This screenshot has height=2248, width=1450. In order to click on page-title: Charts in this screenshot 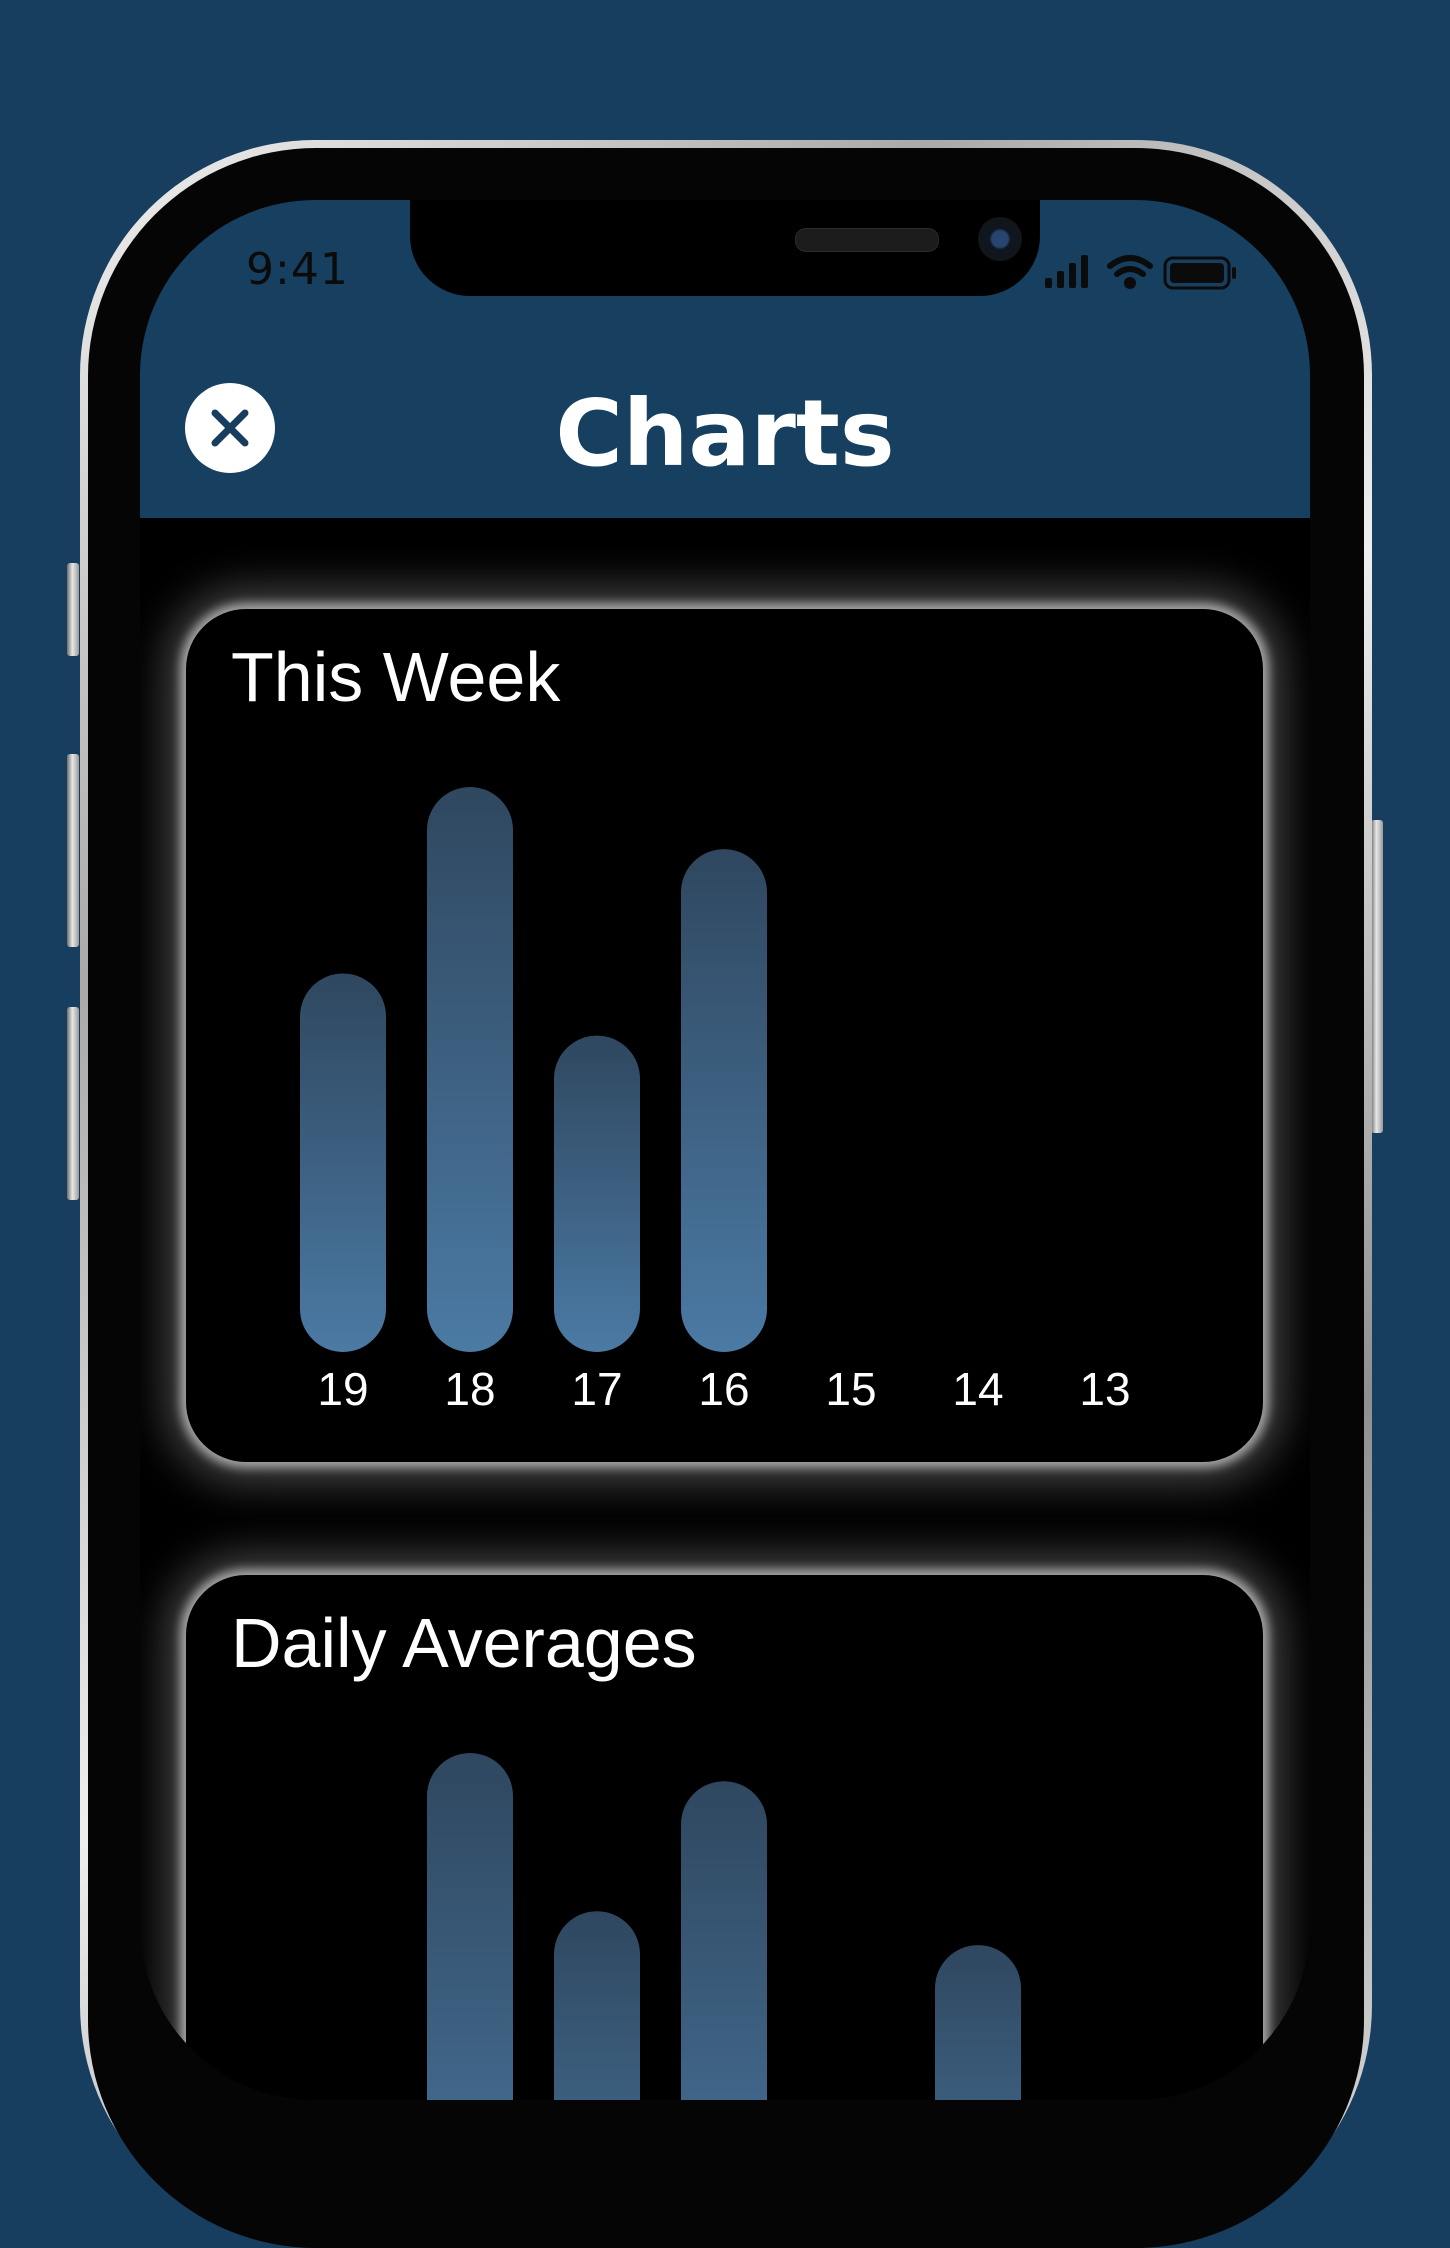, I will do `click(725, 433)`.